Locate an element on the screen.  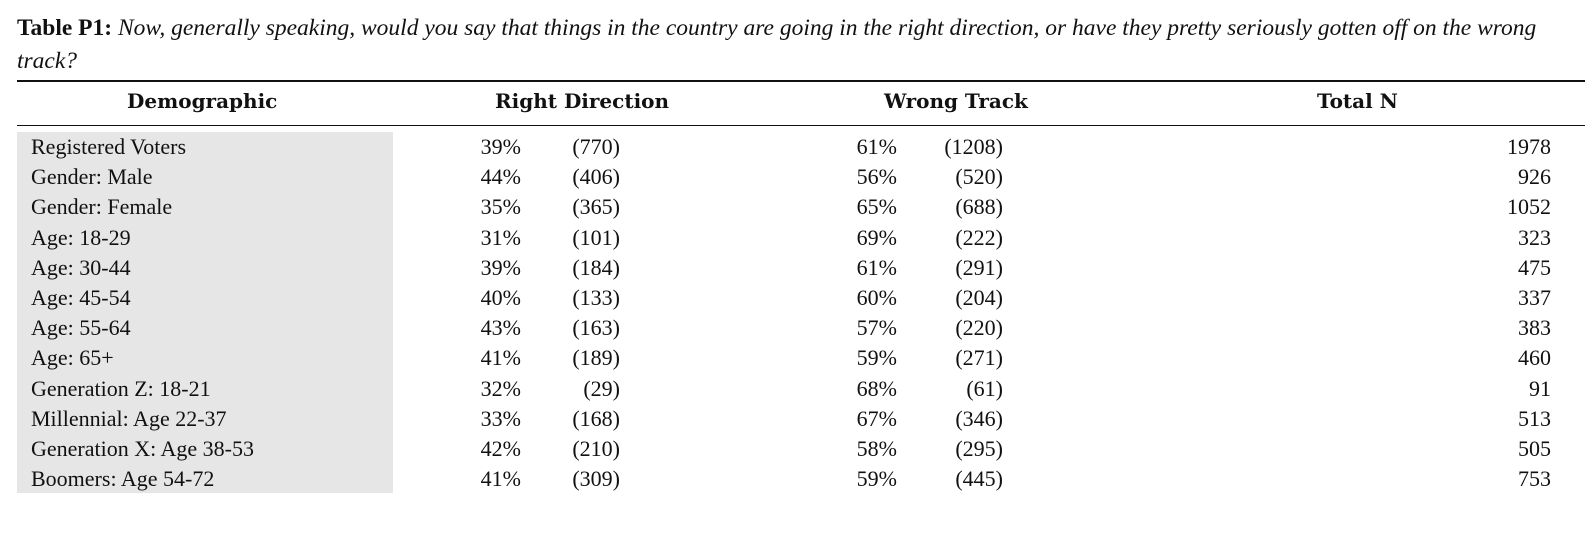
table-row: Generation Z: 18-21 32% (29) 68% (61) 91 is located at coordinates (798, 389).